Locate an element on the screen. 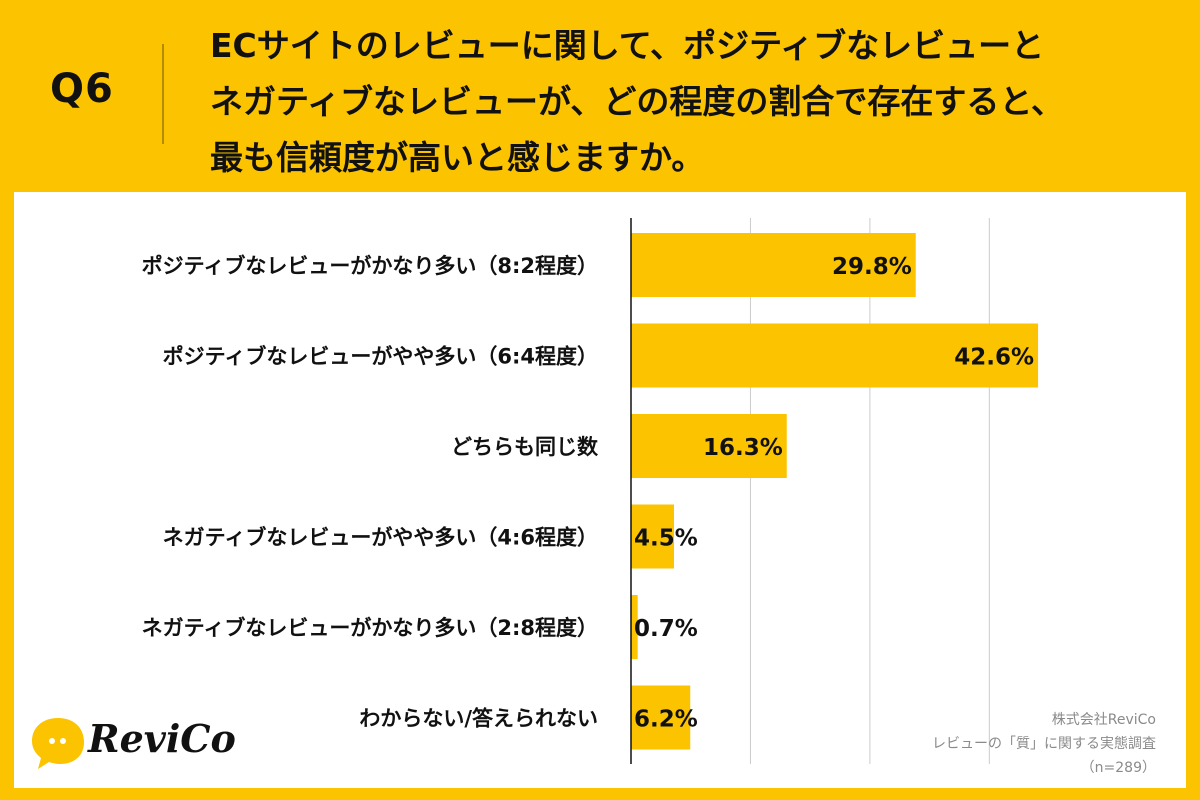  question-number: Q6 is located at coordinates (82, 89).